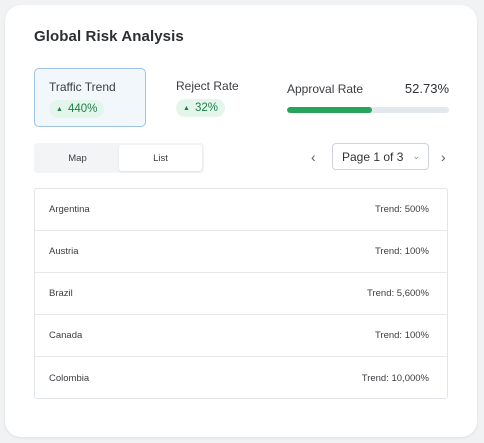 Image resolution: width=484 pixels, height=443 pixels. Describe the element at coordinates (82, 109) in the screenshot. I see `traffic-trend-value: 440%` at that location.